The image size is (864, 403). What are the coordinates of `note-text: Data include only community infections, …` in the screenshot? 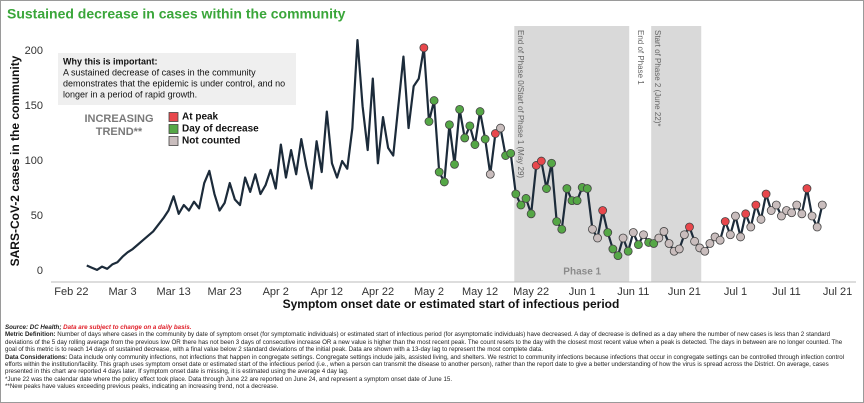 It's located at (425, 364).